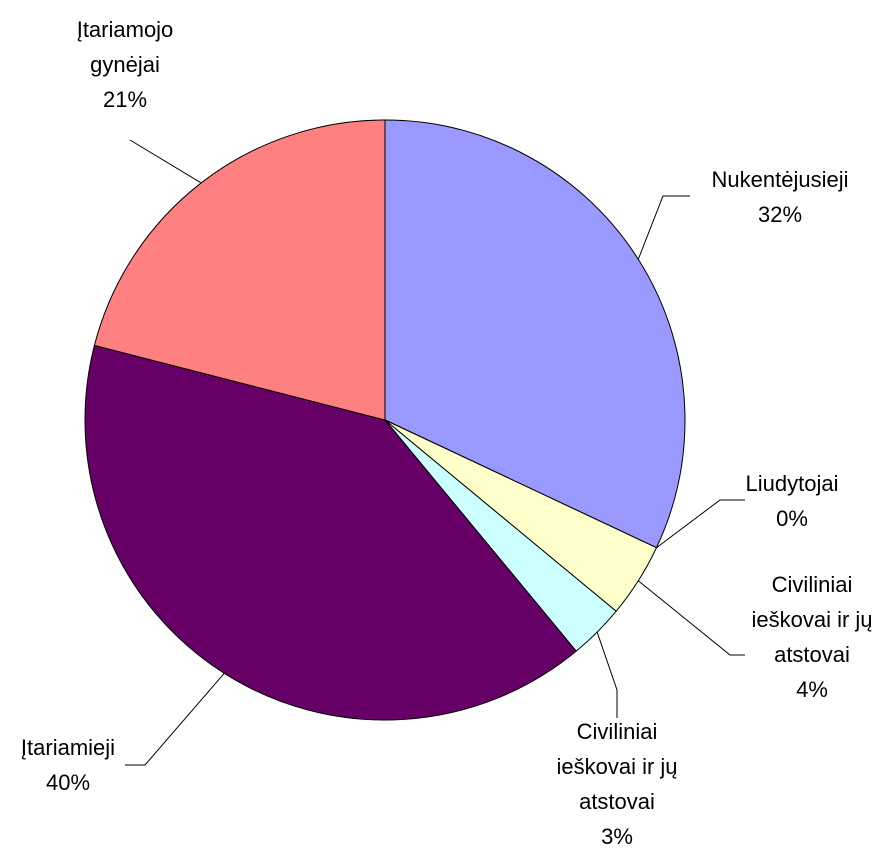 This screenshot has height=860, width=896. What do you see at coordinates (780, 214) in the screenshot?
I see `slice-value: 32%` at bounding box center [780, 214].